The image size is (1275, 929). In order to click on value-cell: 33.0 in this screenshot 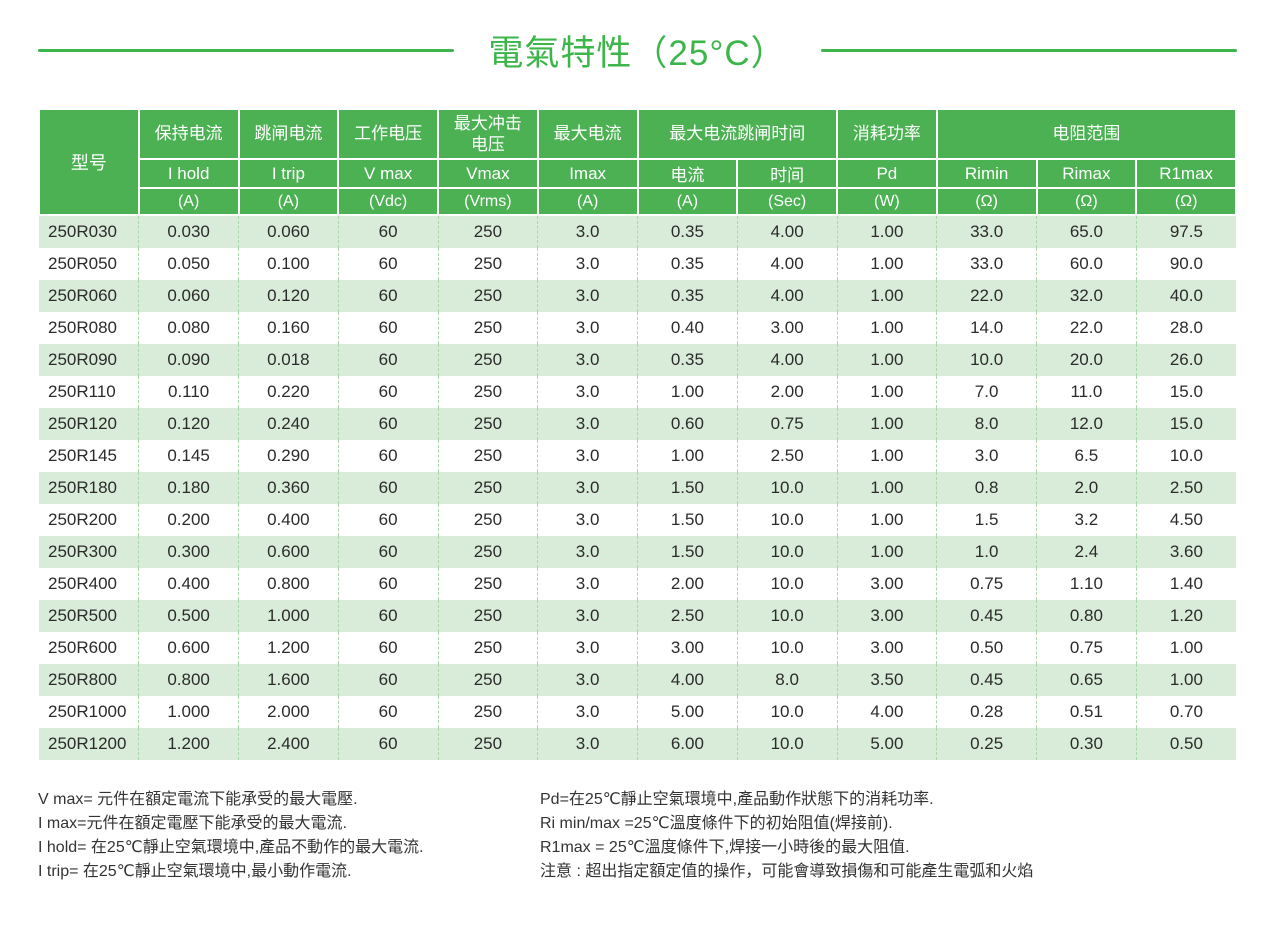, I will do `click(986, 231)`.